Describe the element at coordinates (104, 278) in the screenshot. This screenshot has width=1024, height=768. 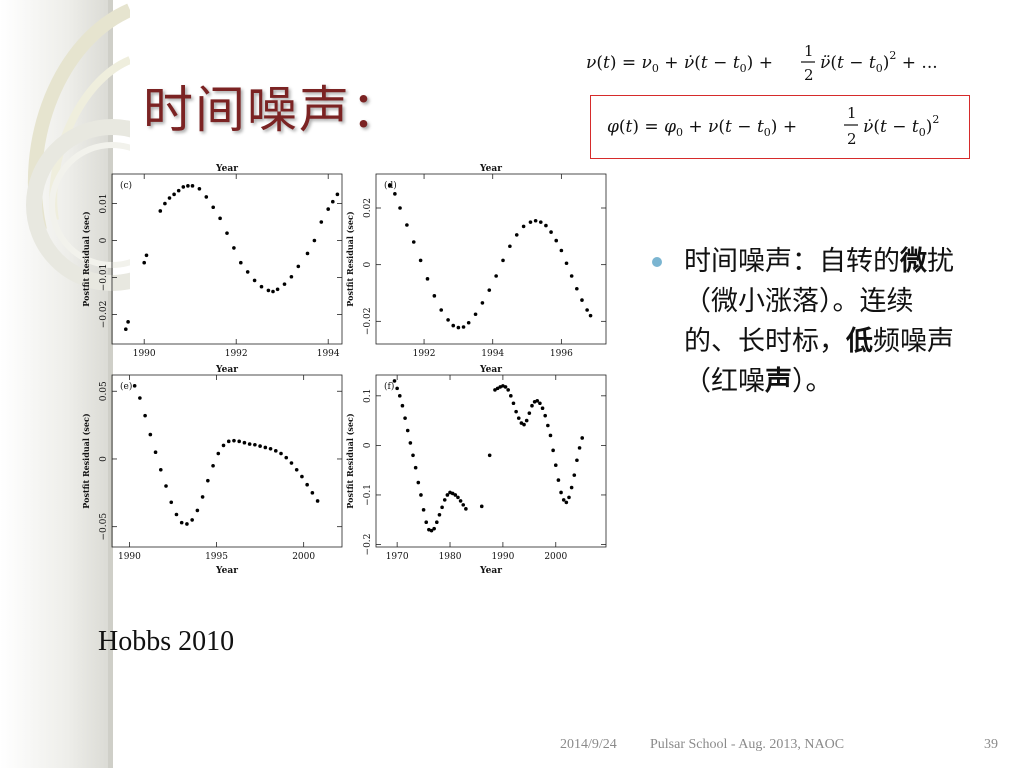
I see `y-tick-label: −0.01` at that location.